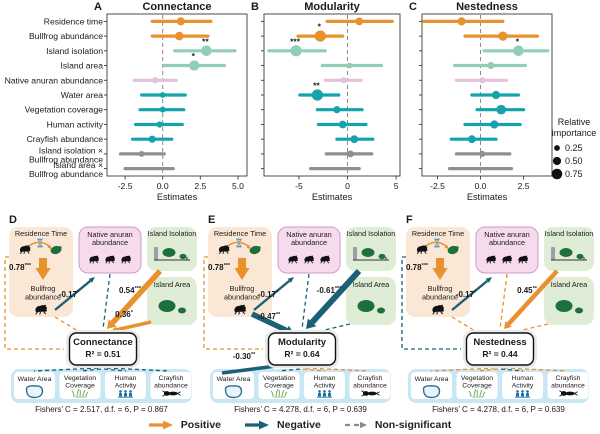  What do you see at coordinates (413, 425) in the screenshot?
I see `legend-non-significant-label: Non-significant` at bounding box center [413, 425].